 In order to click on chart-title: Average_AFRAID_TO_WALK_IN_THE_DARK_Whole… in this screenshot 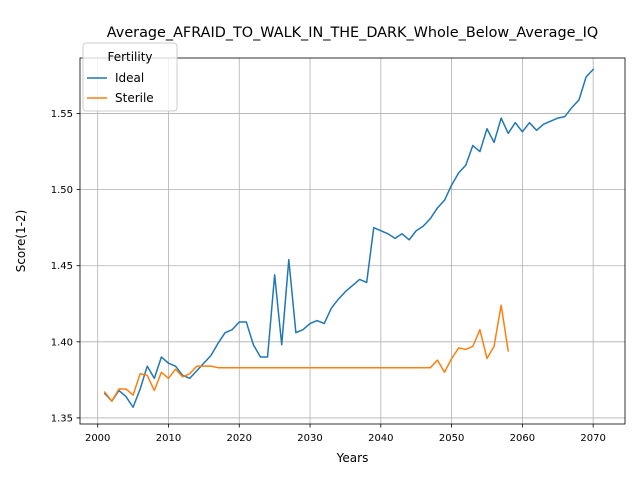, I will do `click(352, 33)`.